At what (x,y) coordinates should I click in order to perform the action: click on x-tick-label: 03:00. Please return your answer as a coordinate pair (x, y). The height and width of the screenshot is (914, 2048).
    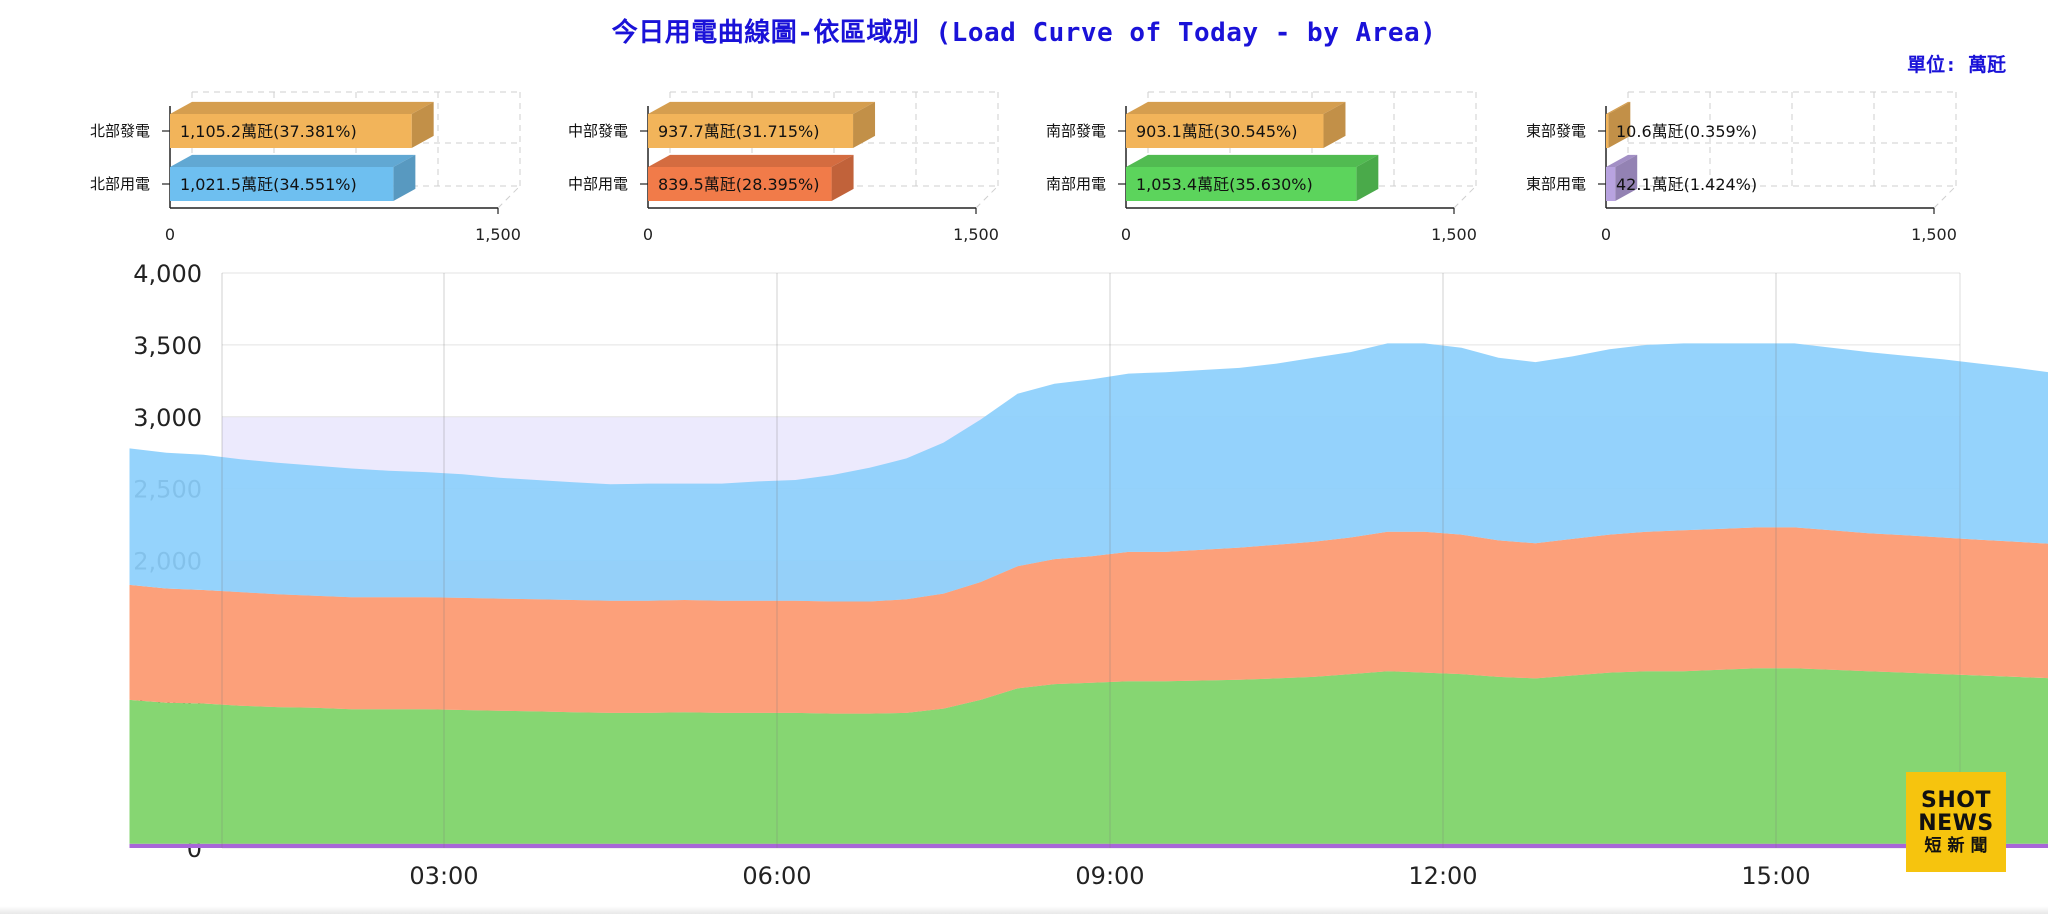
    Looking at the image, I should click on (443, 876).